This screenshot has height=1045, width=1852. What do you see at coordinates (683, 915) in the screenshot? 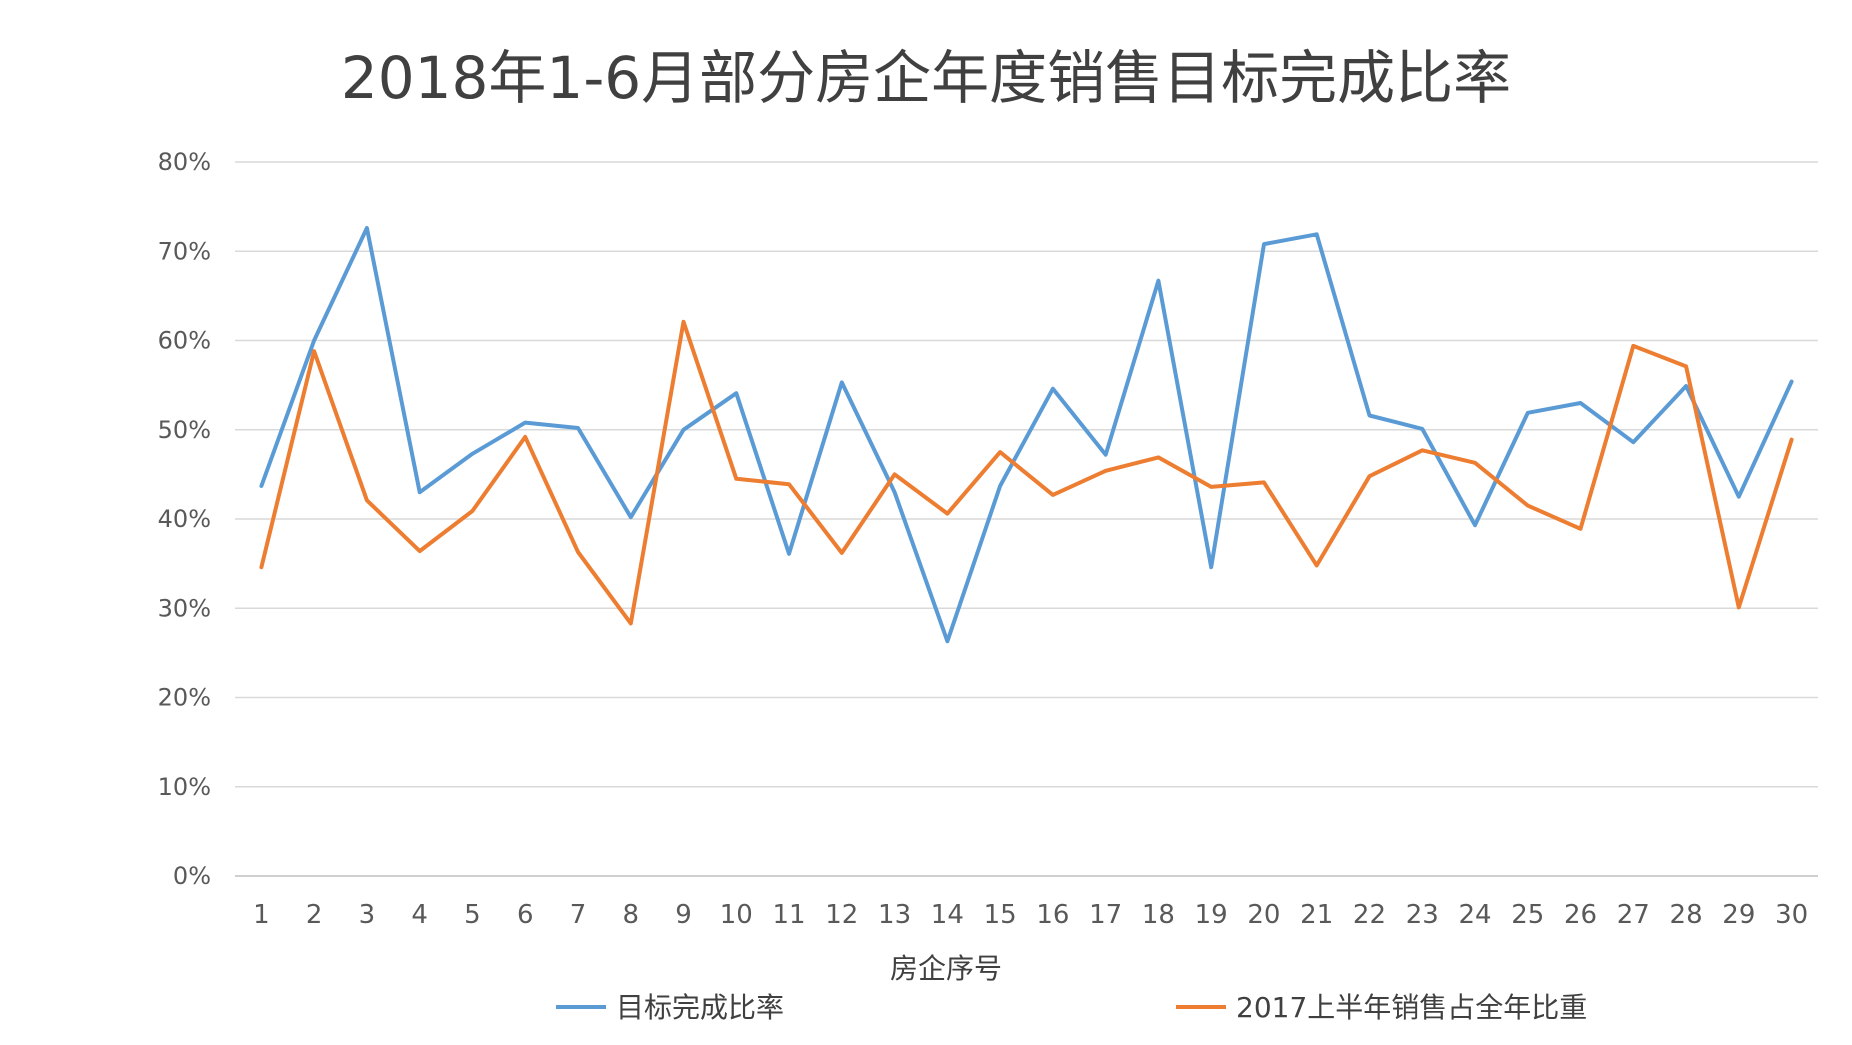
I see `x-tick-label: 9` at bounding box center [683, 915].